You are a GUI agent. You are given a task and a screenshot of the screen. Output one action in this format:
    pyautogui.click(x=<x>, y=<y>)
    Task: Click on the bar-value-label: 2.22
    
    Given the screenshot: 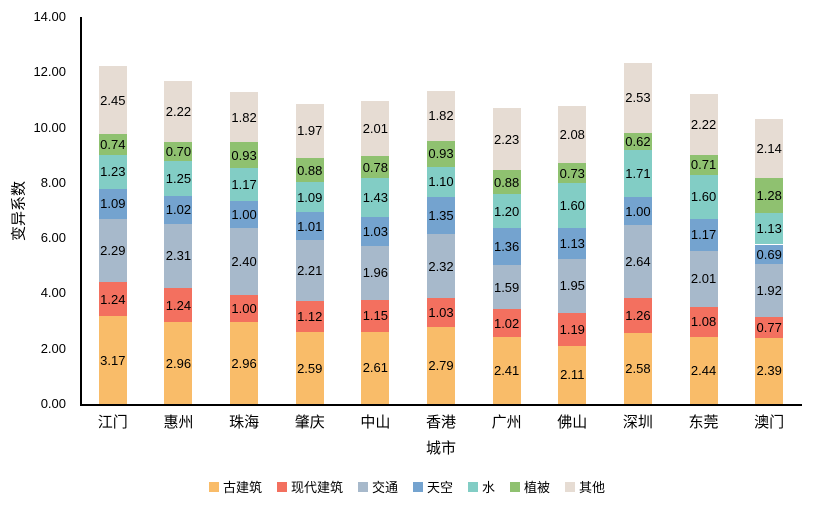 What is the action you would take?
    pyautogui.click(x=703, y=124)
    